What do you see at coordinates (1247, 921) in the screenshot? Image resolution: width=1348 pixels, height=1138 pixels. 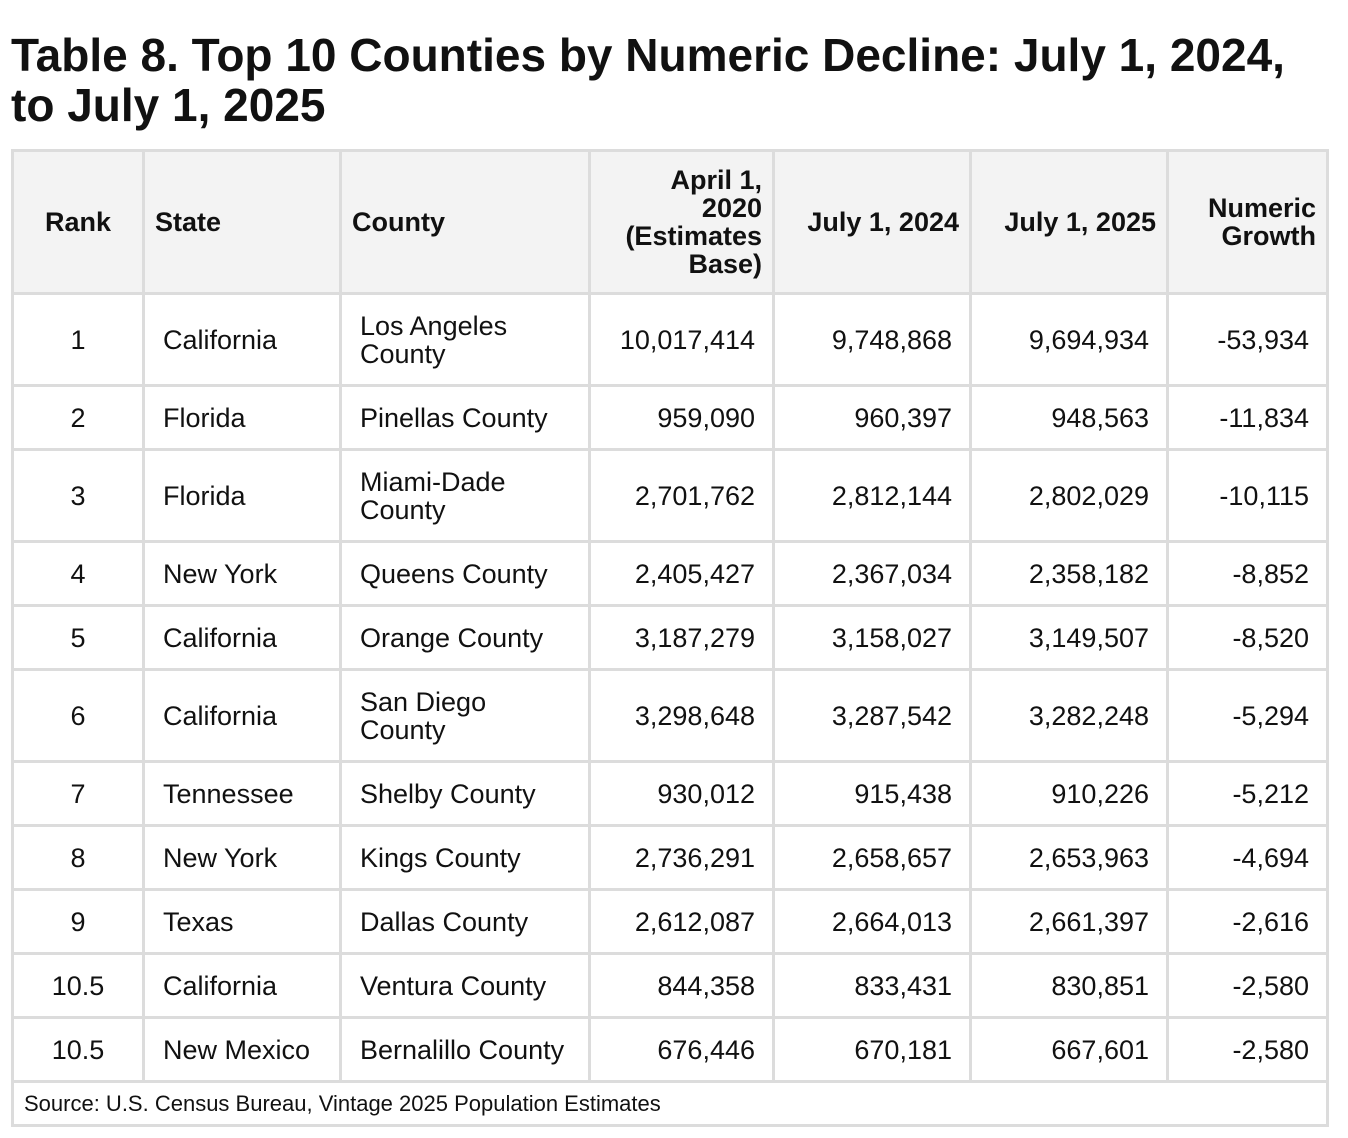 I see `cell-numeric-growth: -2,616` at bounding box center [1247, 921].